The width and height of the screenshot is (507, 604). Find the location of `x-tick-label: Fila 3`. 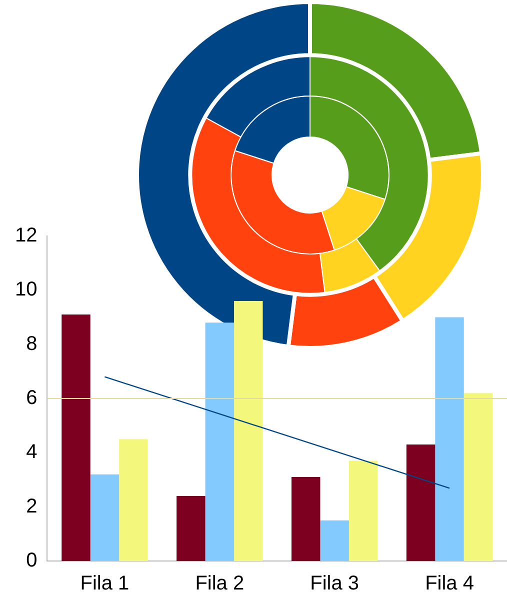

x-tick-label: Fila 3 is located at coordinates (335, 583).